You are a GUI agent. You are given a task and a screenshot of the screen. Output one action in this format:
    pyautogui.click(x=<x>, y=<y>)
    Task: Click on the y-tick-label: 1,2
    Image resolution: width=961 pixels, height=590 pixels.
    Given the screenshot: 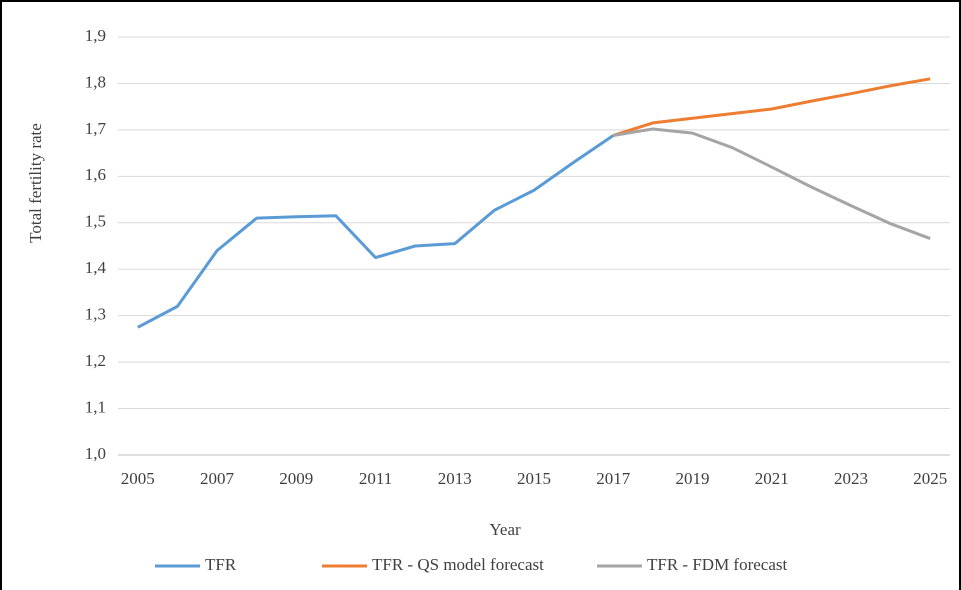 What is the action you would take?
    pyautogui.click(x=95, y=360)
    